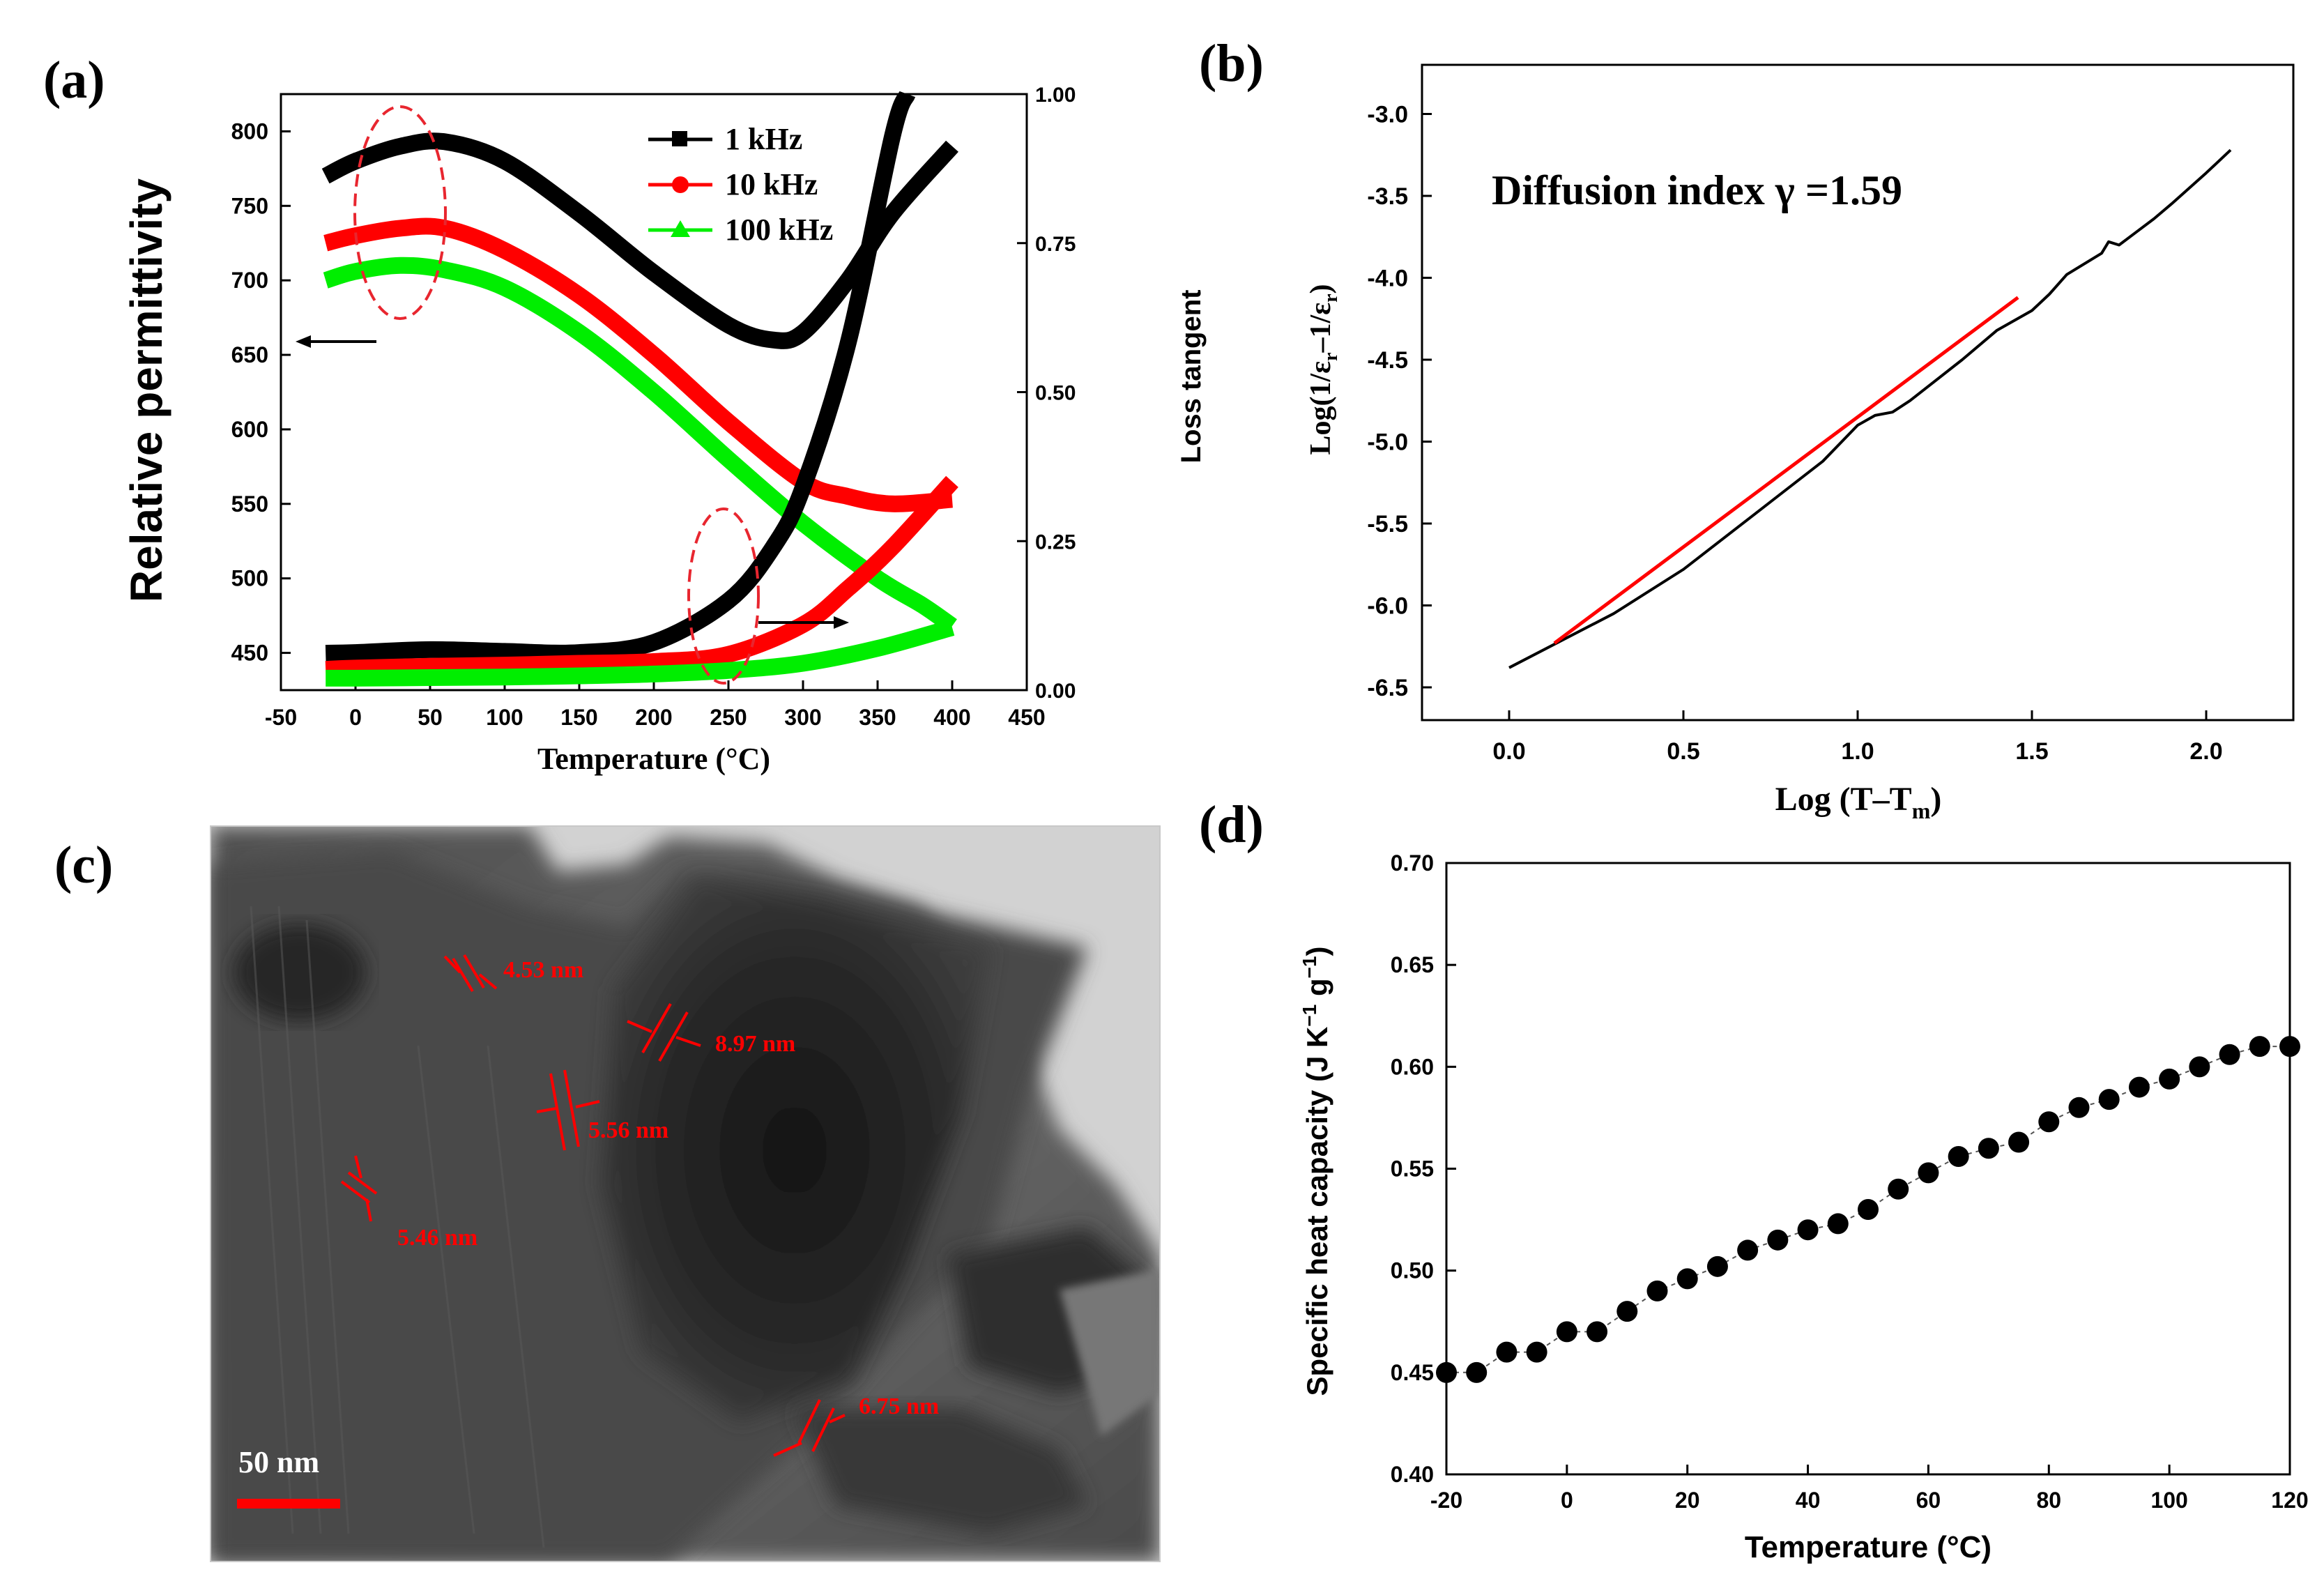 This screenshot has width=2324, height=1588. I want to click on right-axis-arrow, so click(804, 622).